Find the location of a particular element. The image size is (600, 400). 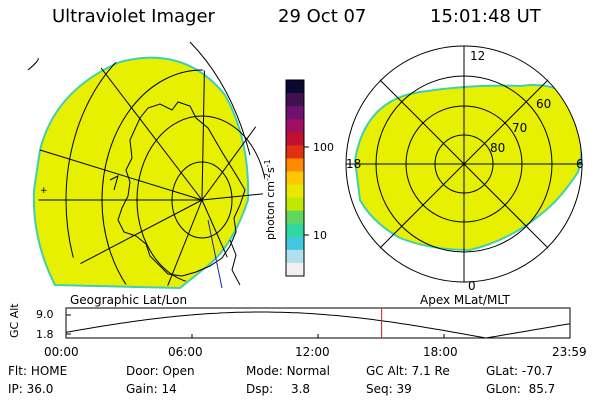

altitude-ytick-high: 9.0 is located at coordinates (45, 314).